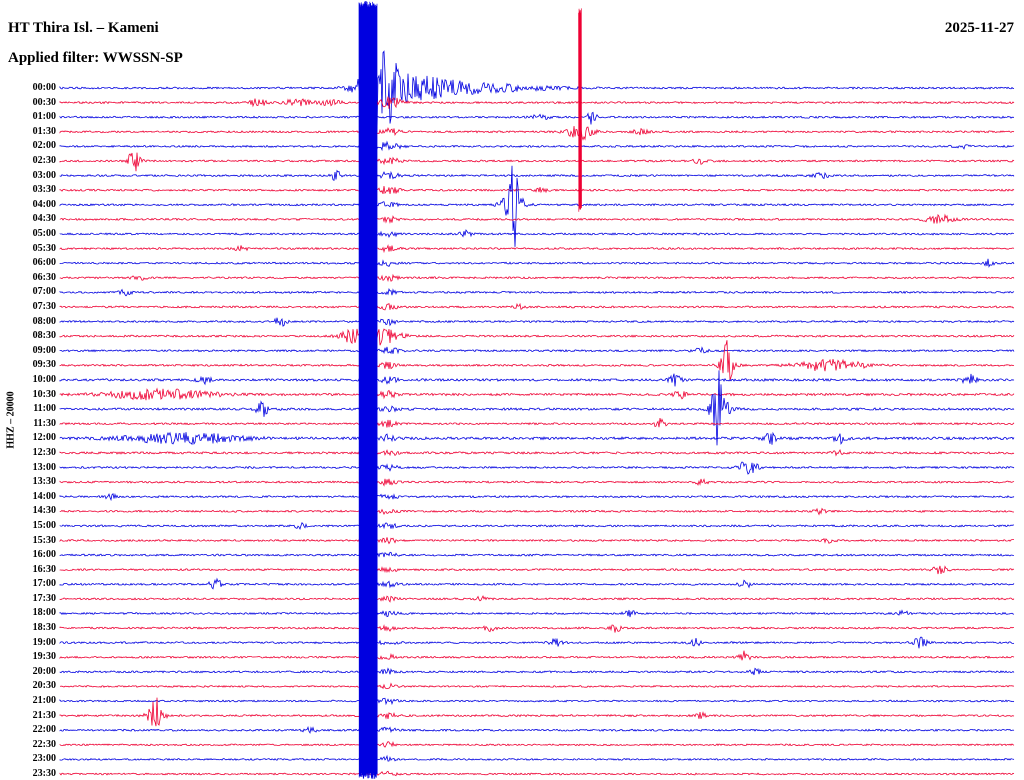  I want to click on time-label: 15:30, so click(44, 540).